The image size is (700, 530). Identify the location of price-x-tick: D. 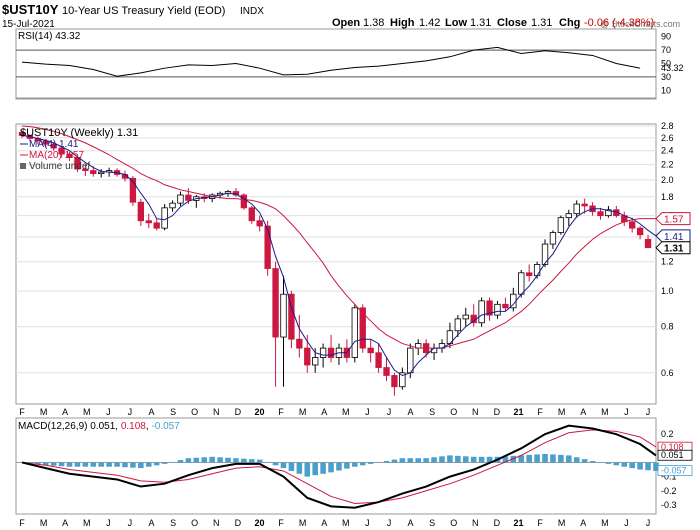
(497, 412).